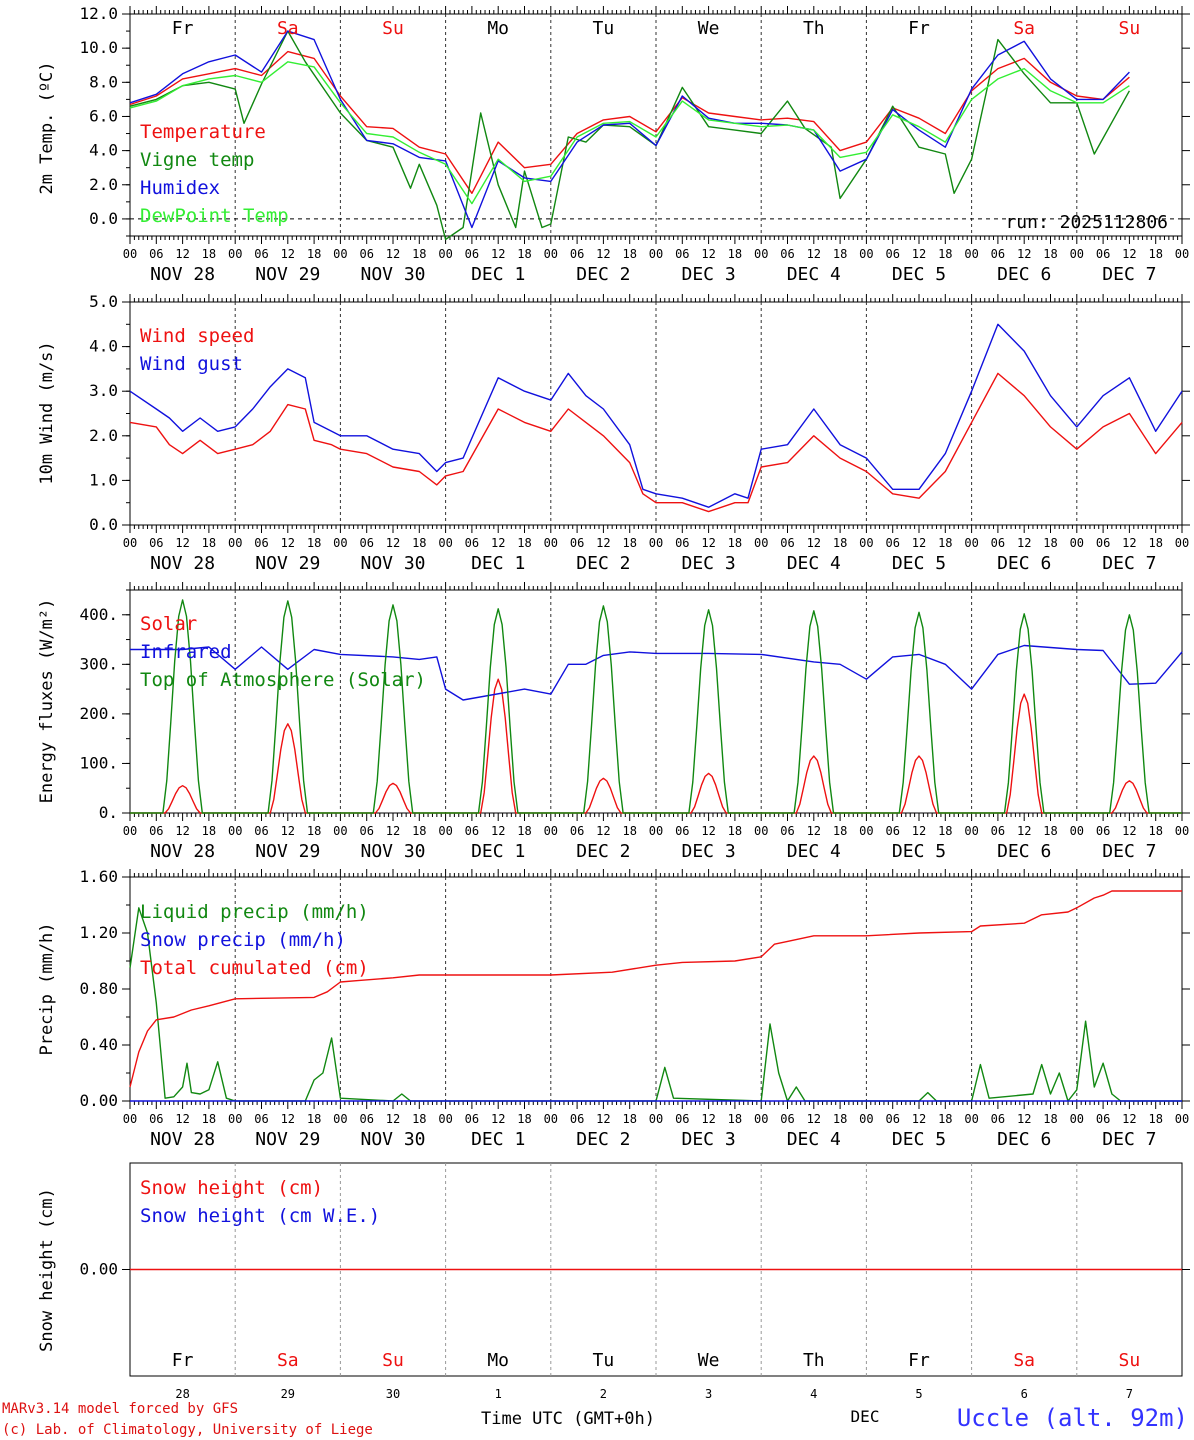 This screenshot has width=1194, height=1440. Describe the element at coordinates (498, 1360) in the screenshot. I see `weekday-label: Mo` at that location.